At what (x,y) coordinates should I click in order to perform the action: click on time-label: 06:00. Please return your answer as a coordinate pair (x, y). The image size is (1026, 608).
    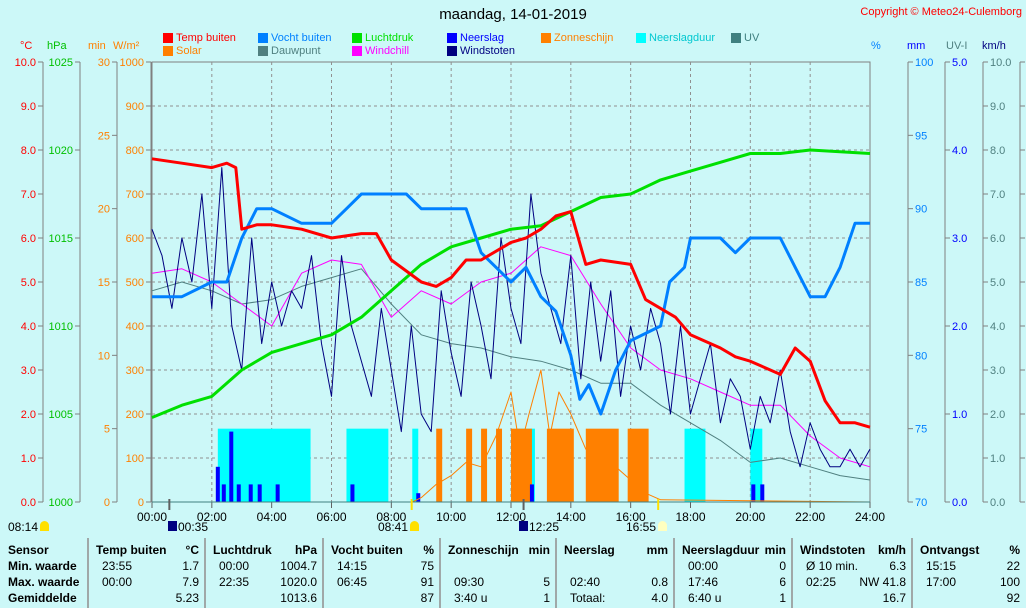
    Looking at the image, I should click on (331, 517).